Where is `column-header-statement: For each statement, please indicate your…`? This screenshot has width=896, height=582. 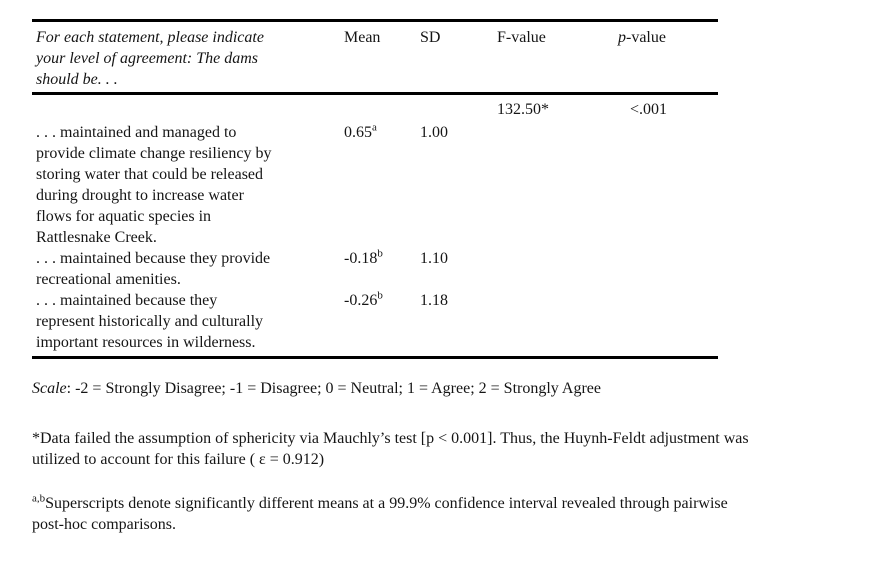
column-header-statement: For each statement, please indicate your… is located at coordinates (186, 57).